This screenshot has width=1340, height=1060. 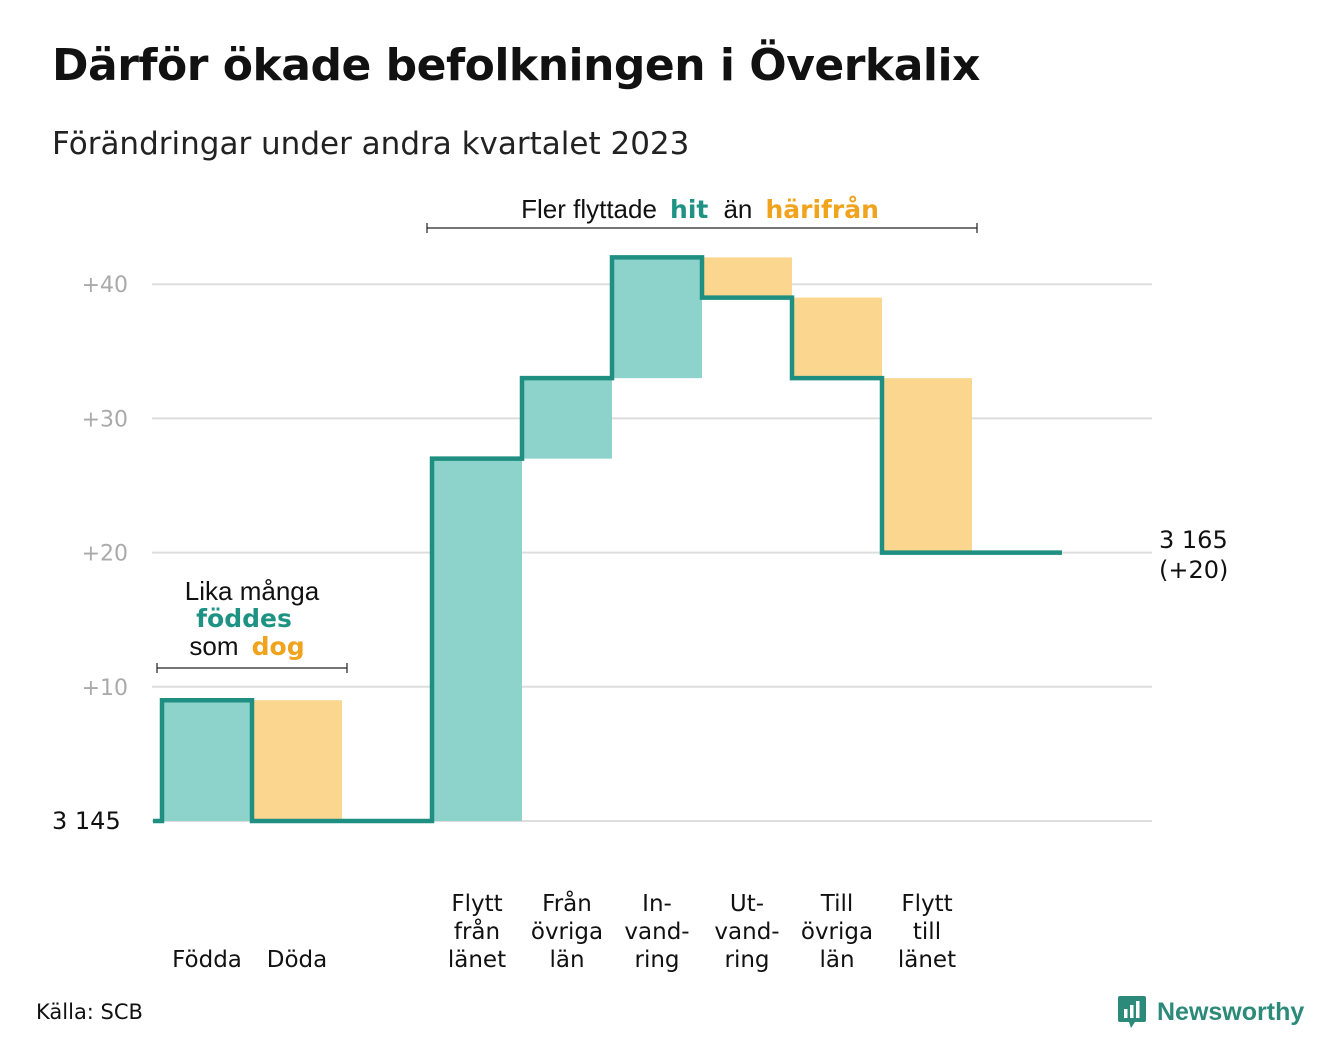 What do you see at coordinates (252, 591) in the screenshot?
I see `annotation-line1: Lika många` at bounding box center [252, 591].